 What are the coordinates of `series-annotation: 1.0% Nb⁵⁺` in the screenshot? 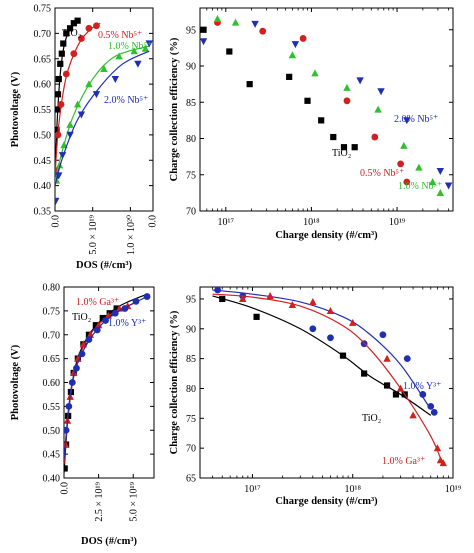 It's located at (130, 46).